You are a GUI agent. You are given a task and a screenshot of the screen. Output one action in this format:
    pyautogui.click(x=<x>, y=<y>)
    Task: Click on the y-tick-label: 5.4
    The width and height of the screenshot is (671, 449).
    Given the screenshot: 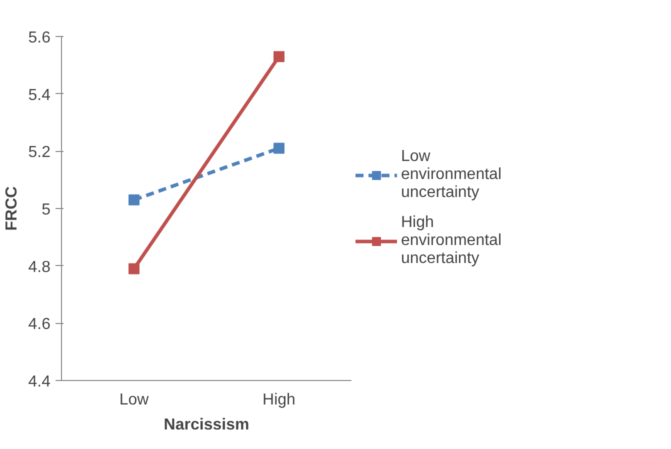 What is the action you would take?
    pyautogui.click(x=39, y=95)
    